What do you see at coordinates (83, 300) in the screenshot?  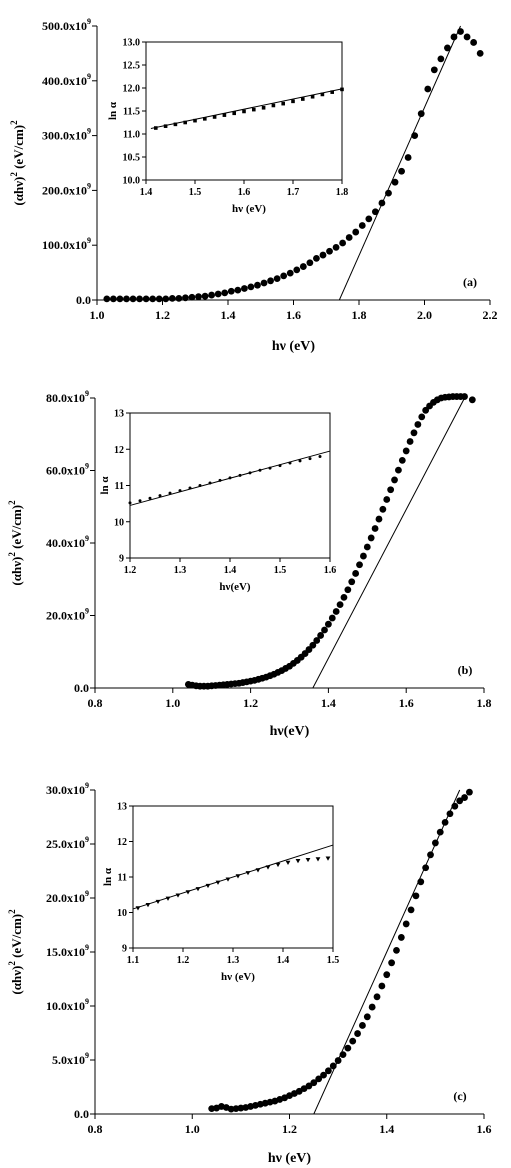 I see `y-tick-label: 0.0` at bounding box center [83, 300].